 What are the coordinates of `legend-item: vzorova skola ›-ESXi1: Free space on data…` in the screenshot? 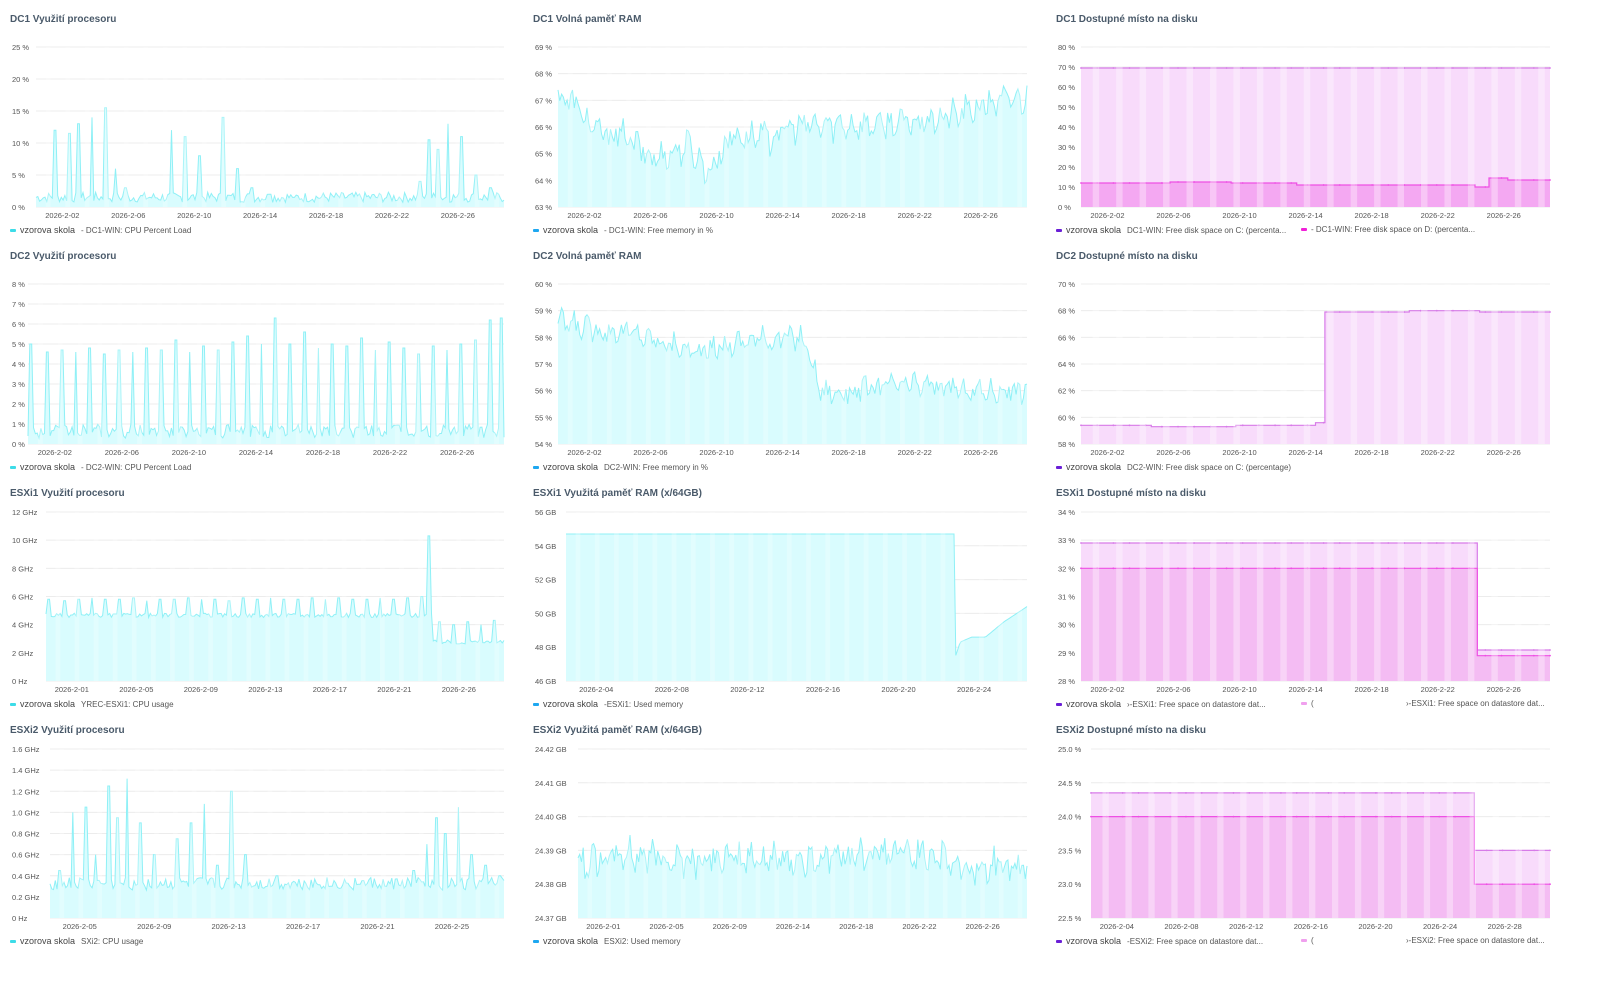 It's located at (1161, 704).